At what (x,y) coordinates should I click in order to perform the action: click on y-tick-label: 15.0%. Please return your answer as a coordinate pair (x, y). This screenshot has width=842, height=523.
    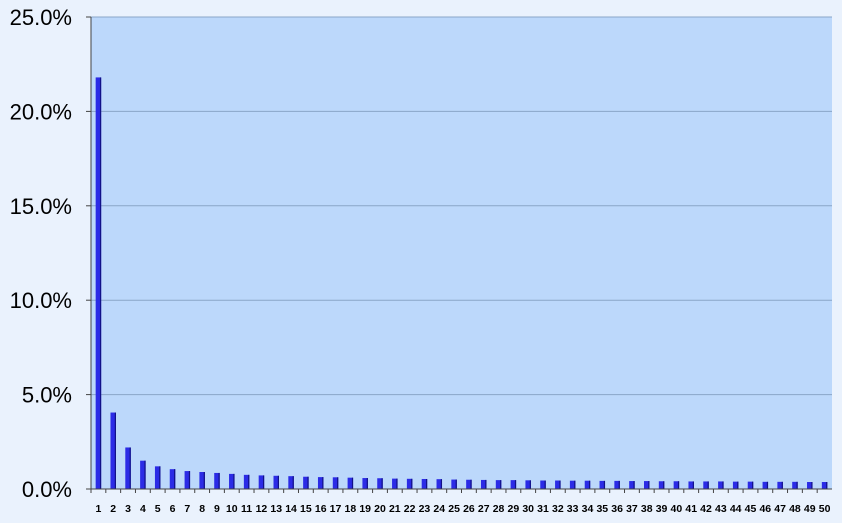
    Looking at the image, I should click on (41, 206).